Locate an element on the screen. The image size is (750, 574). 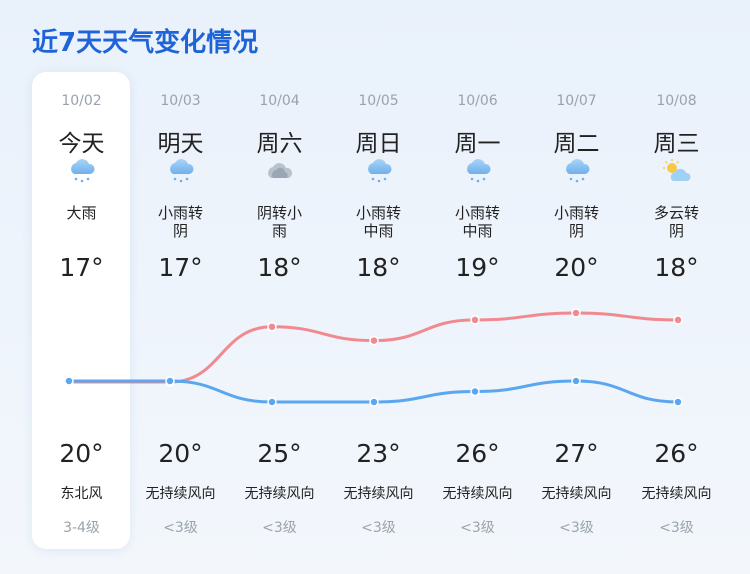
day-column: 10/07 周二 小雨转 阴 20° 27° 无持续风向 <3级 is located at coordinates (576, 310).